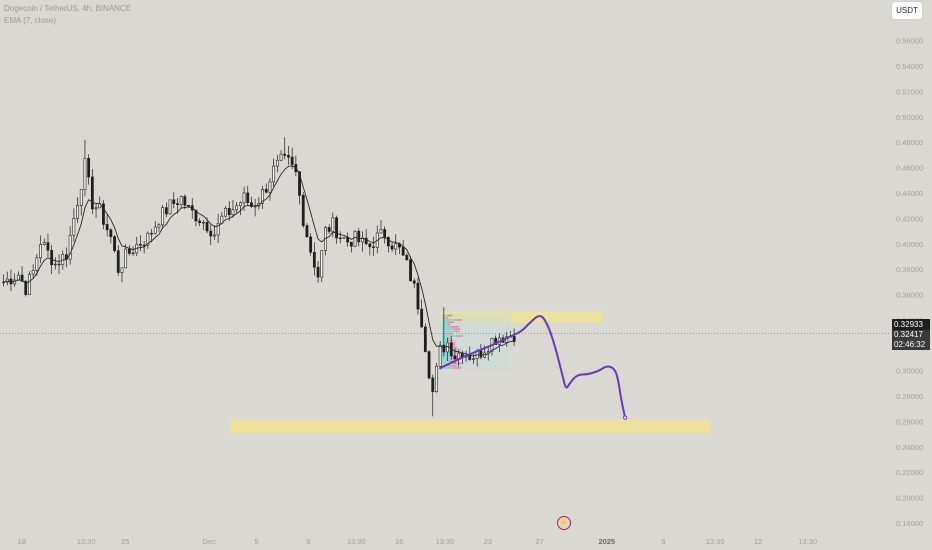 Image resolution: width=932 pixels, height=550 pixels. I want to click on x-tick-label: Dec, so click(210, 541).